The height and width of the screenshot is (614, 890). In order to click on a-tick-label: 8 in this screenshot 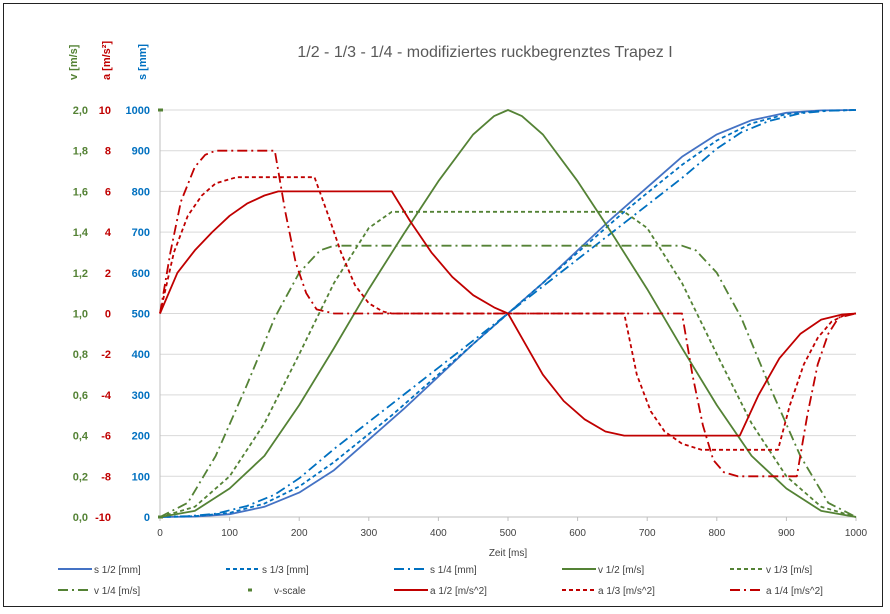, I will do `click(108, 152)`.